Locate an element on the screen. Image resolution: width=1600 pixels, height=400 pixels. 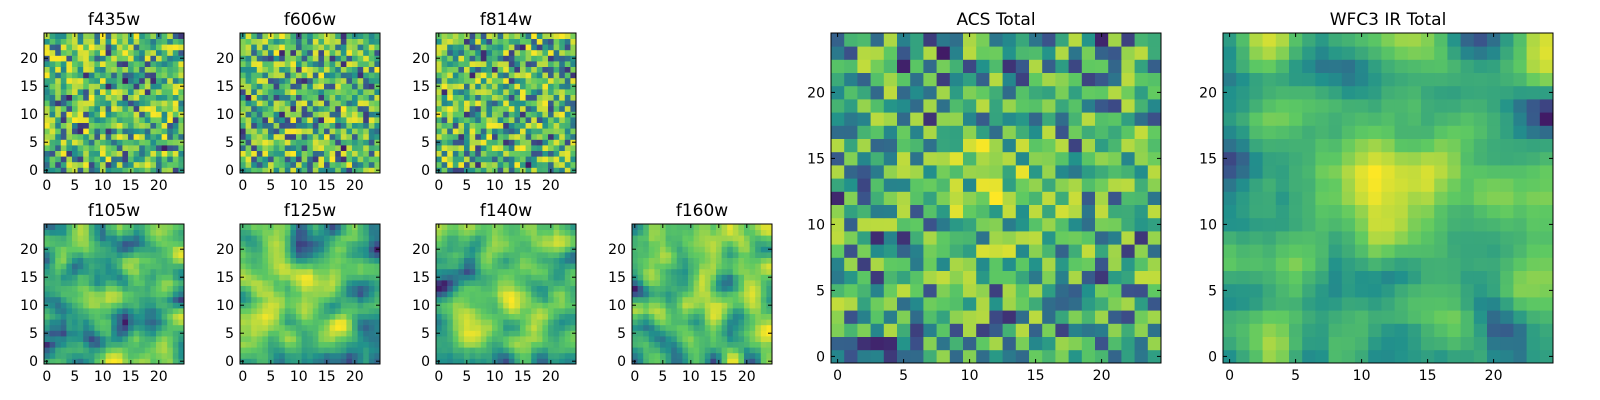
y-tick-label: 5 is located at coordinates (425, 334).